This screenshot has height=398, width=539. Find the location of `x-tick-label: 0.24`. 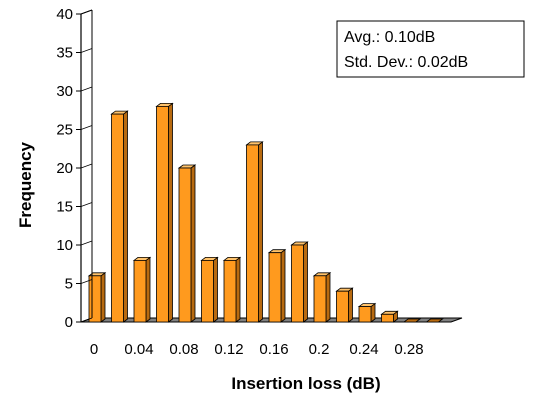

x-tick-label: 0.24 is located at coordinates (363, 349).